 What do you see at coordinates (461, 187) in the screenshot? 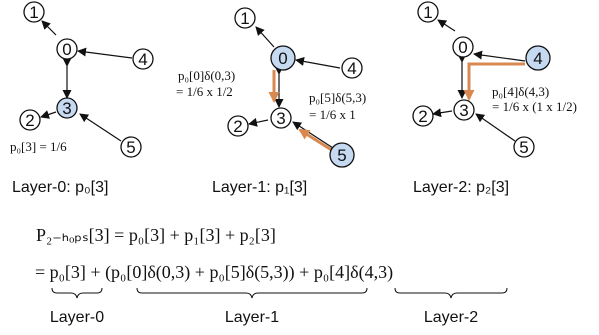
I see `caption-layer-2: Layer-2: p₂[3]` at bounding box center [461, 187].